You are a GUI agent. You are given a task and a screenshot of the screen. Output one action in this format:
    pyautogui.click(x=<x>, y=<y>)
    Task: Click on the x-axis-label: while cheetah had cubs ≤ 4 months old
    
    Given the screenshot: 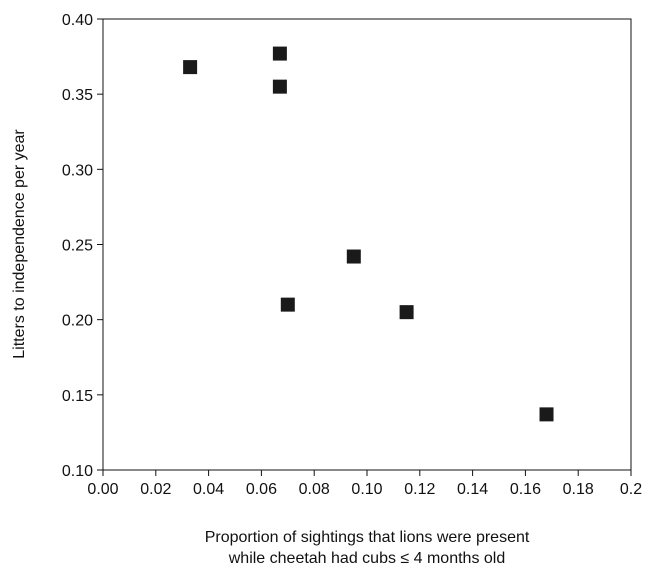 What is the action you would take?
    pyautogui.click(x=367, y=558)
    